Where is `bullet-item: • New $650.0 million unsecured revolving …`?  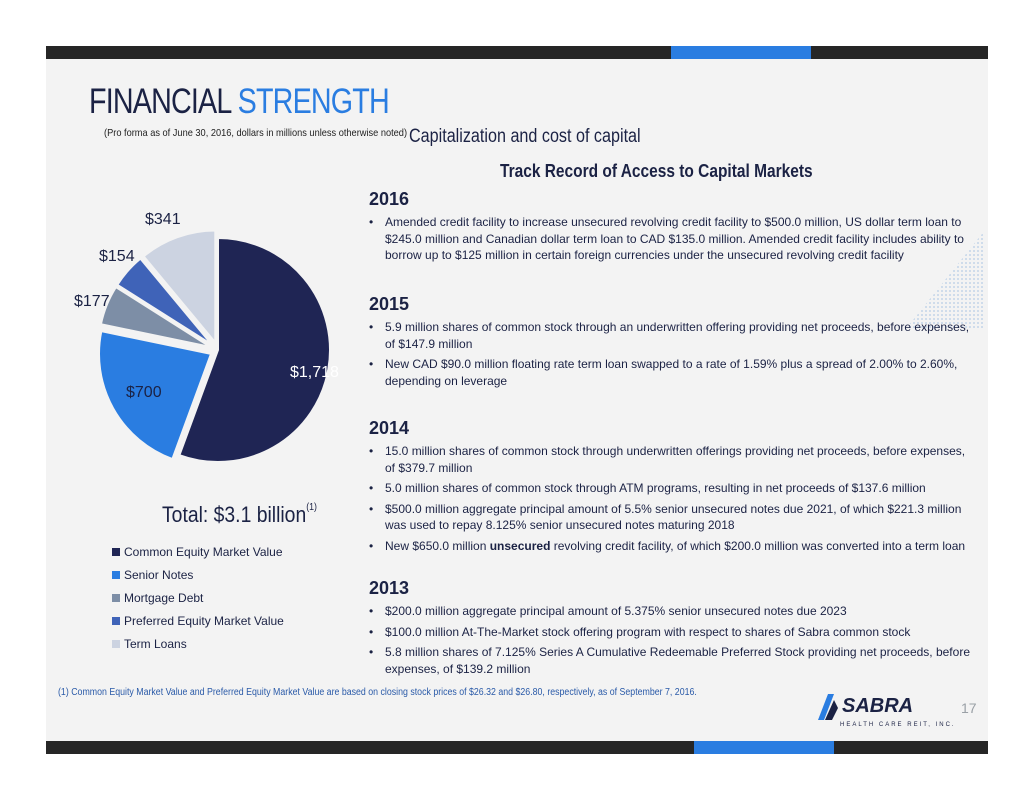 bullet-item: • New $650.0 million unsecured revolving … is located at coordinates (667, 545).